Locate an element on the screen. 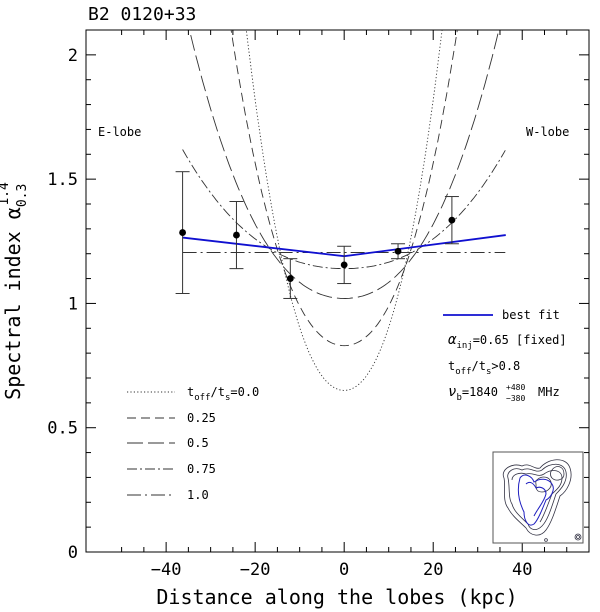 The height and width of the screenshot is (612, 600). svg-text: Spectral index α0.31.4 is located at coordinates (15, 291).